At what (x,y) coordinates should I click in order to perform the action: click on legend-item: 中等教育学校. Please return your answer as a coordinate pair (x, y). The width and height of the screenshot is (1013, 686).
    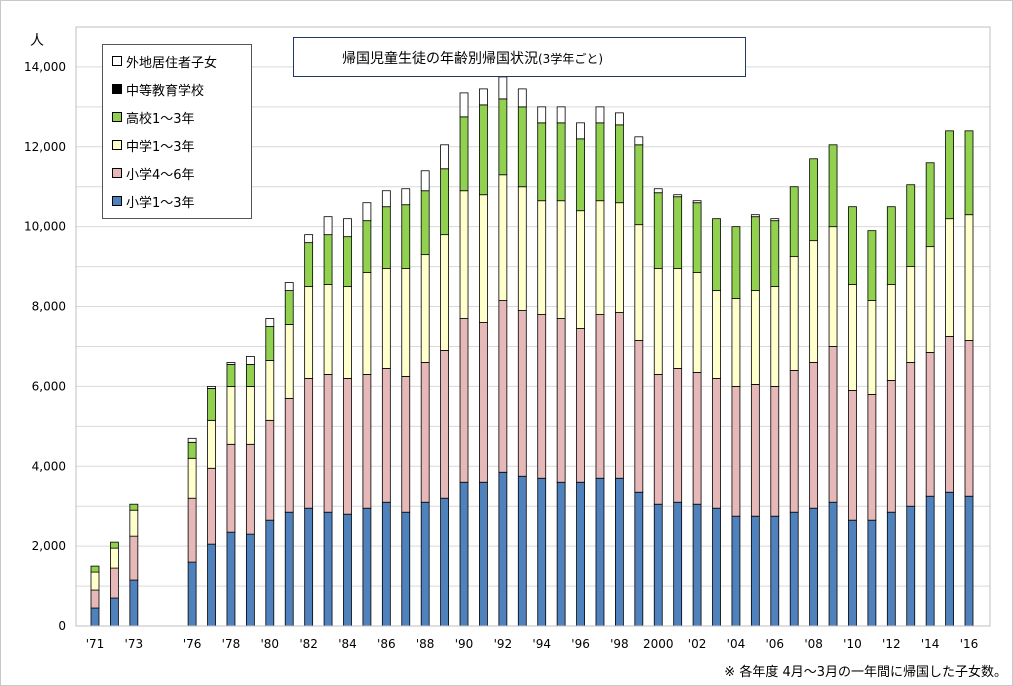
    Looking at the image, I should click on (158, 89).